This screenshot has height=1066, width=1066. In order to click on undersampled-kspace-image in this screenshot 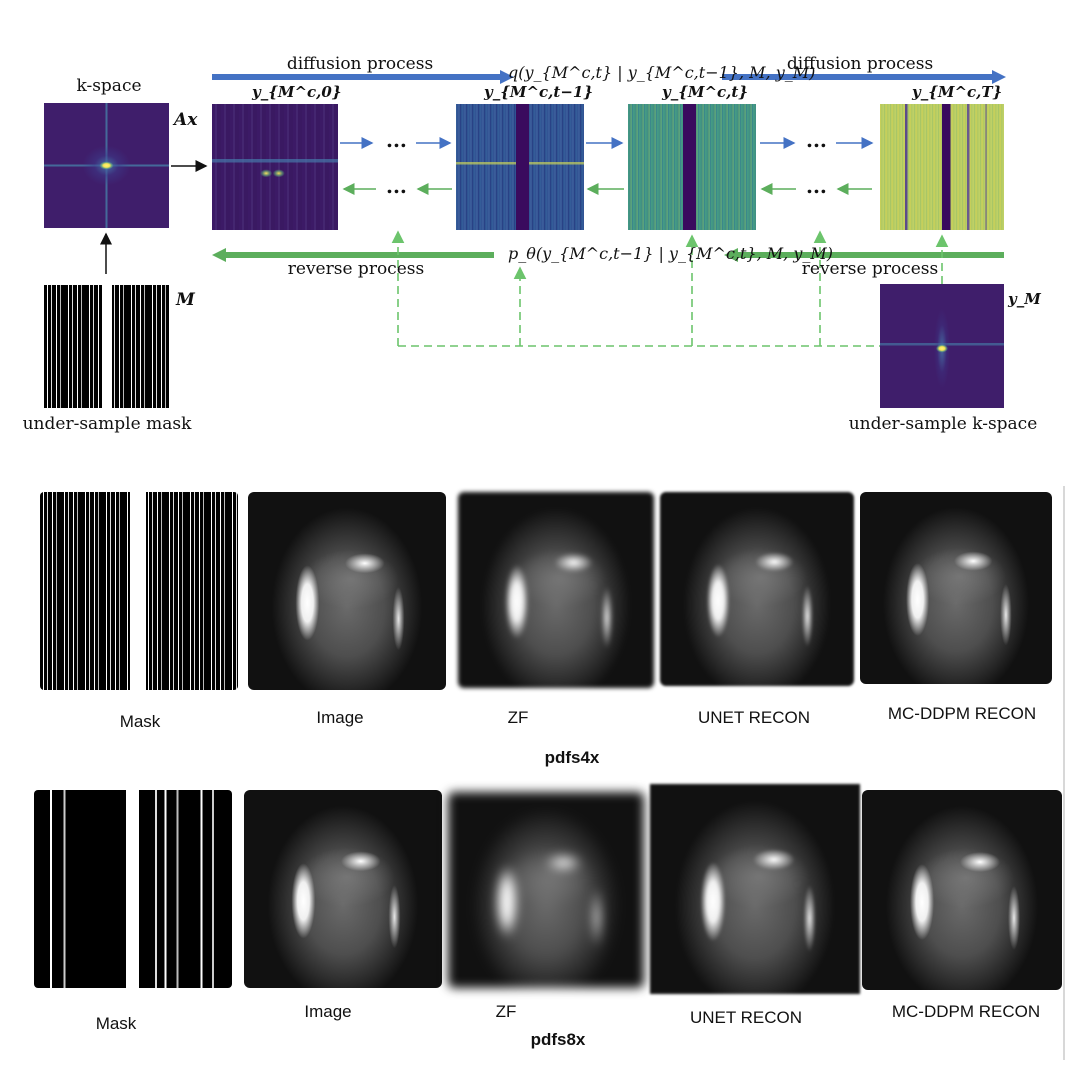, I will do `click(942, 346)`.